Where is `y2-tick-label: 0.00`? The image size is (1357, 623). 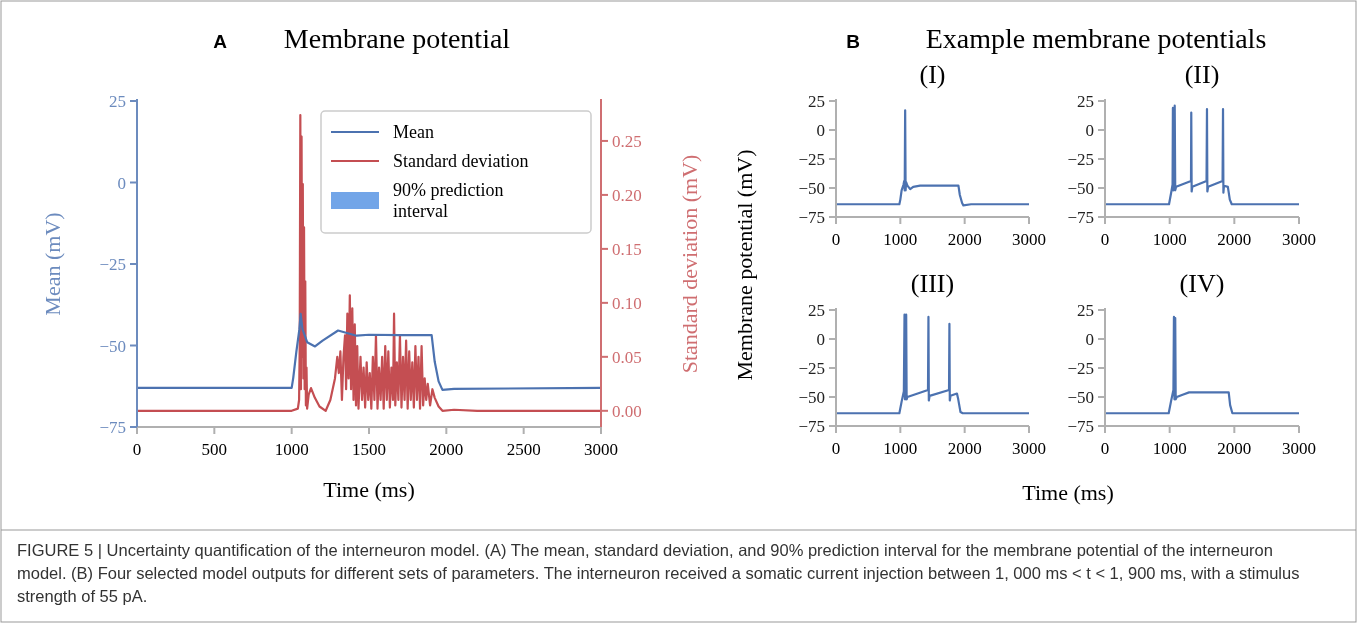
y2-tick-label: 0.00 is located at coordinates (627, 411).